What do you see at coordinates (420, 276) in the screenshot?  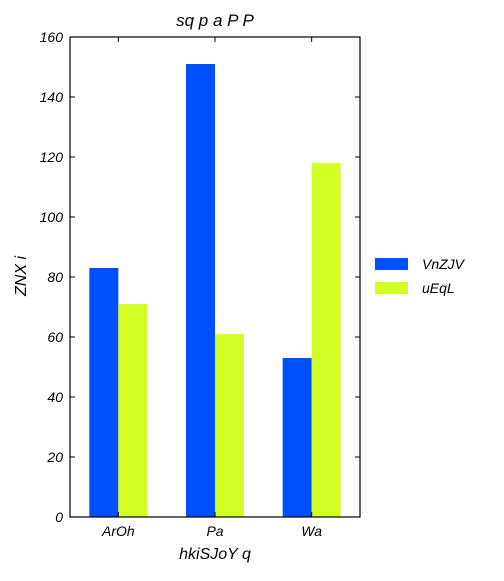 I see `legend: VnZJV uEqL` at bounding box center [420, 276].